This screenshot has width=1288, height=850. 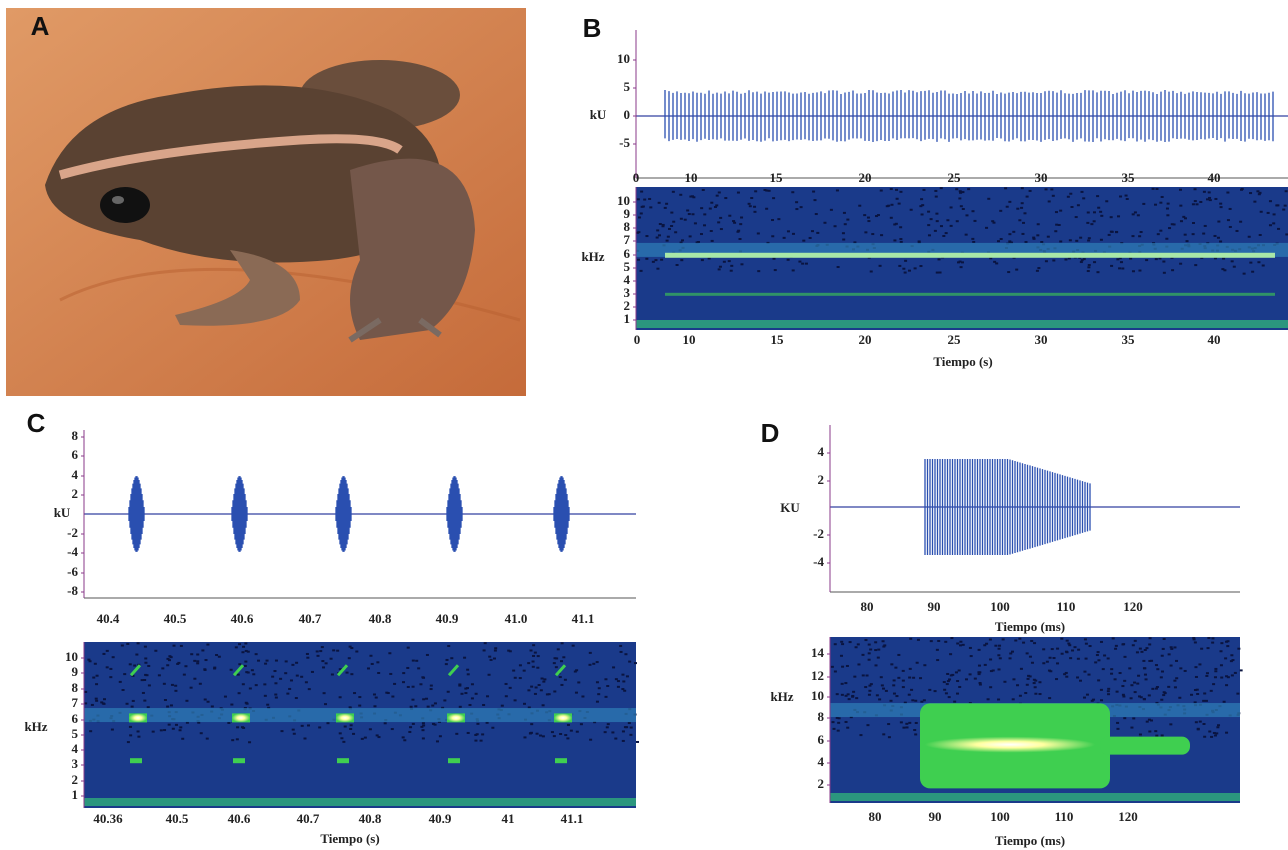 What do you see at coordinates (778, 339) in the screenshot?
I see `x-tick-label: 15` at bounding box center [778, 339].